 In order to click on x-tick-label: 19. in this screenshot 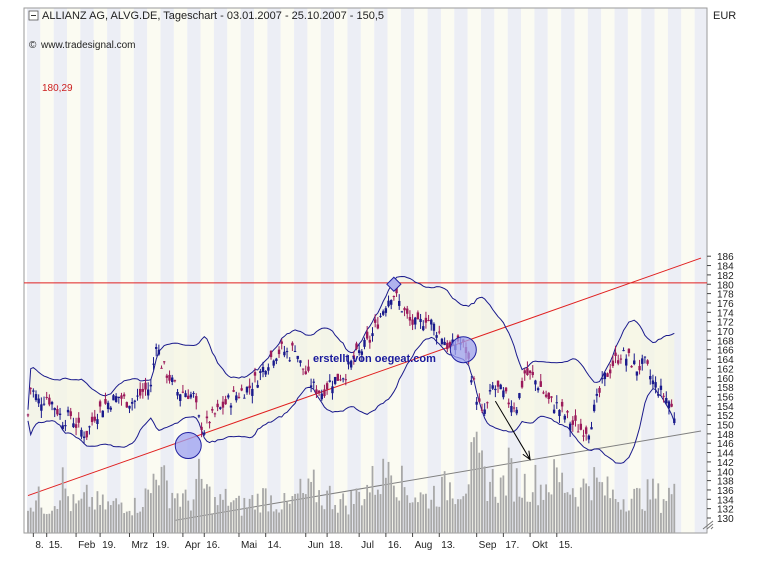, I will do `click(109, 545)`.